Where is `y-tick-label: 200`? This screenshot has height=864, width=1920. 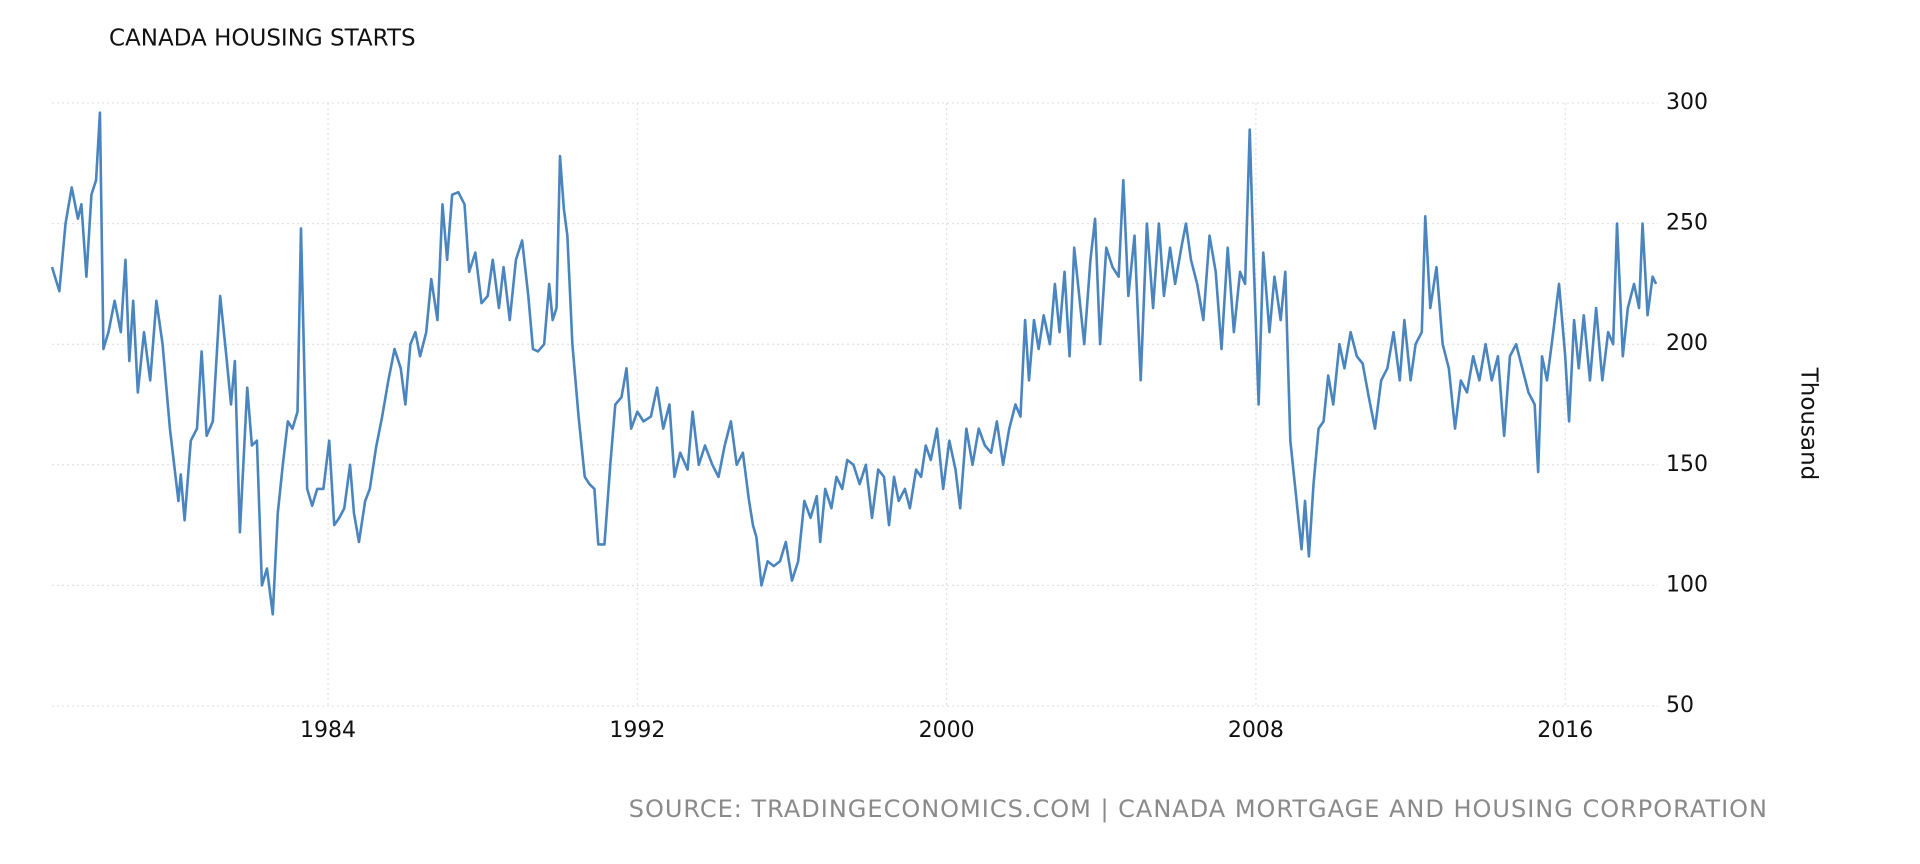
y-tick-label: 200 is located at coordinates (1687, 343).